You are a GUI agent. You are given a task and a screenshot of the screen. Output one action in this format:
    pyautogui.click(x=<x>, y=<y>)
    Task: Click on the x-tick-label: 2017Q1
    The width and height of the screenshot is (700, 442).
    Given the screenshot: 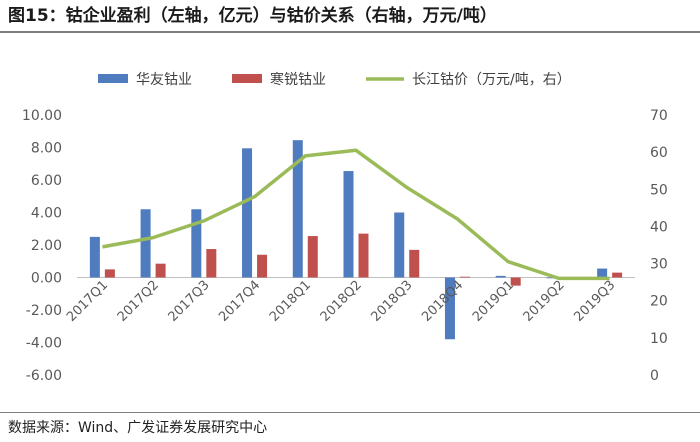 What is the action you would take?
    pyautogui.click(x=87, y=301)
    